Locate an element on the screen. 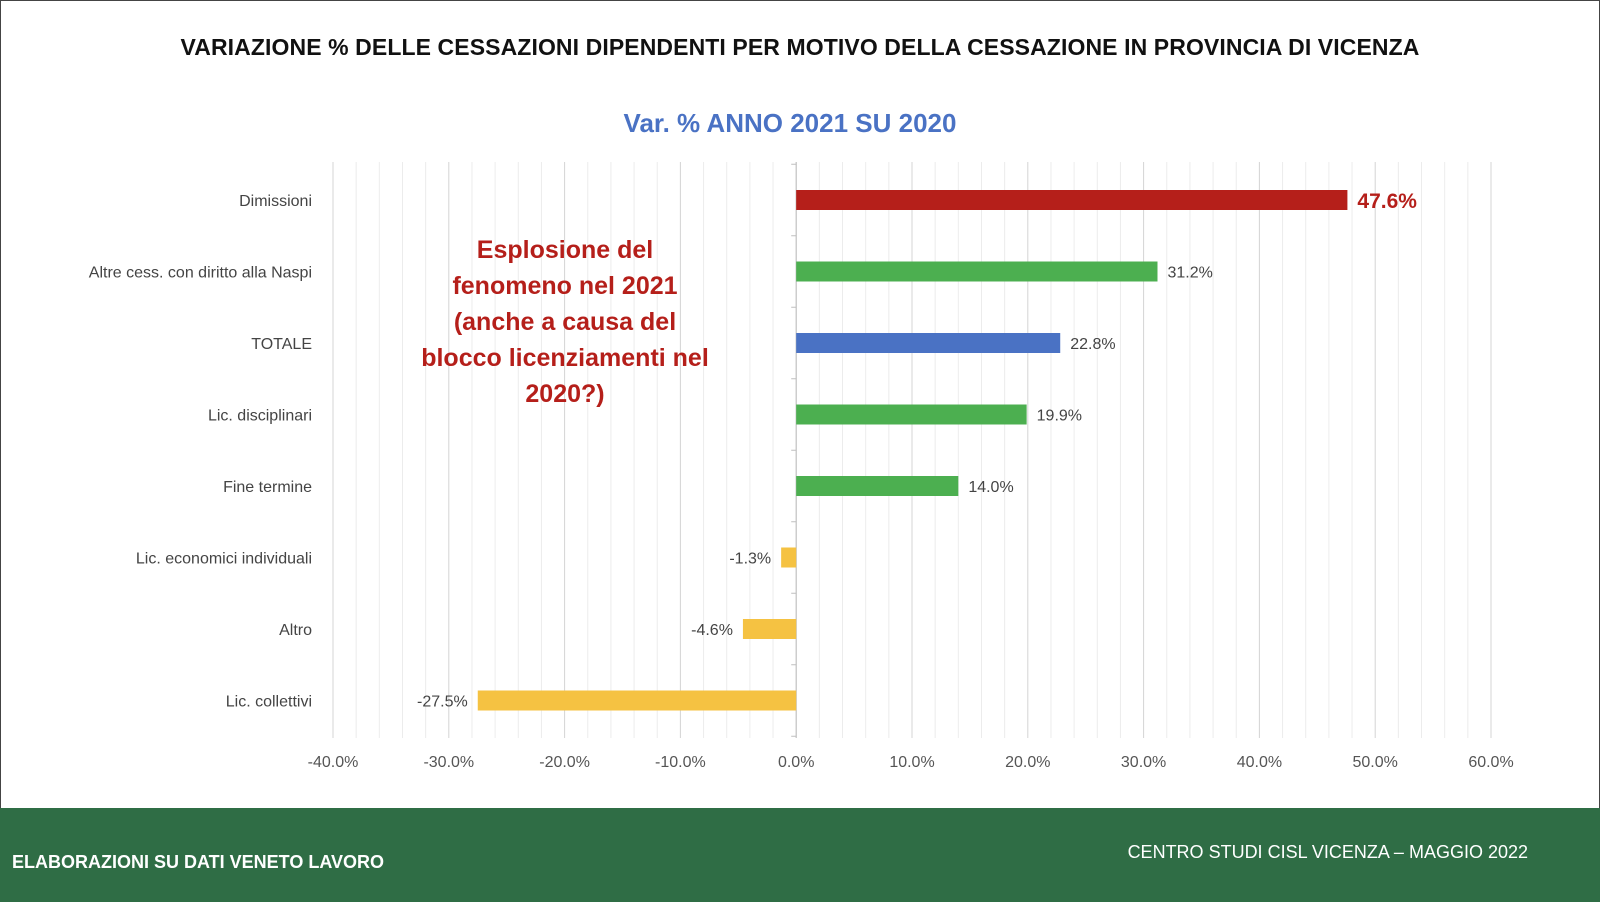 This screenshot has height=902, width=1600. x-tick-label: 40.0% is located at coordinates (1259, 762).